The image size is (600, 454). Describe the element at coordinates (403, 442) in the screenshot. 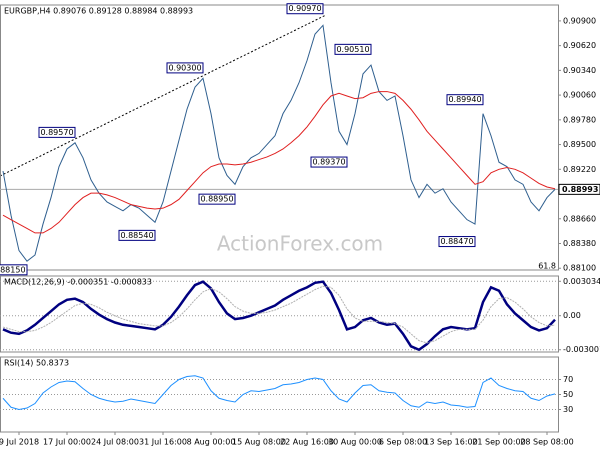

I see `x-tick-label: 6 Sep 08:00` at that location.